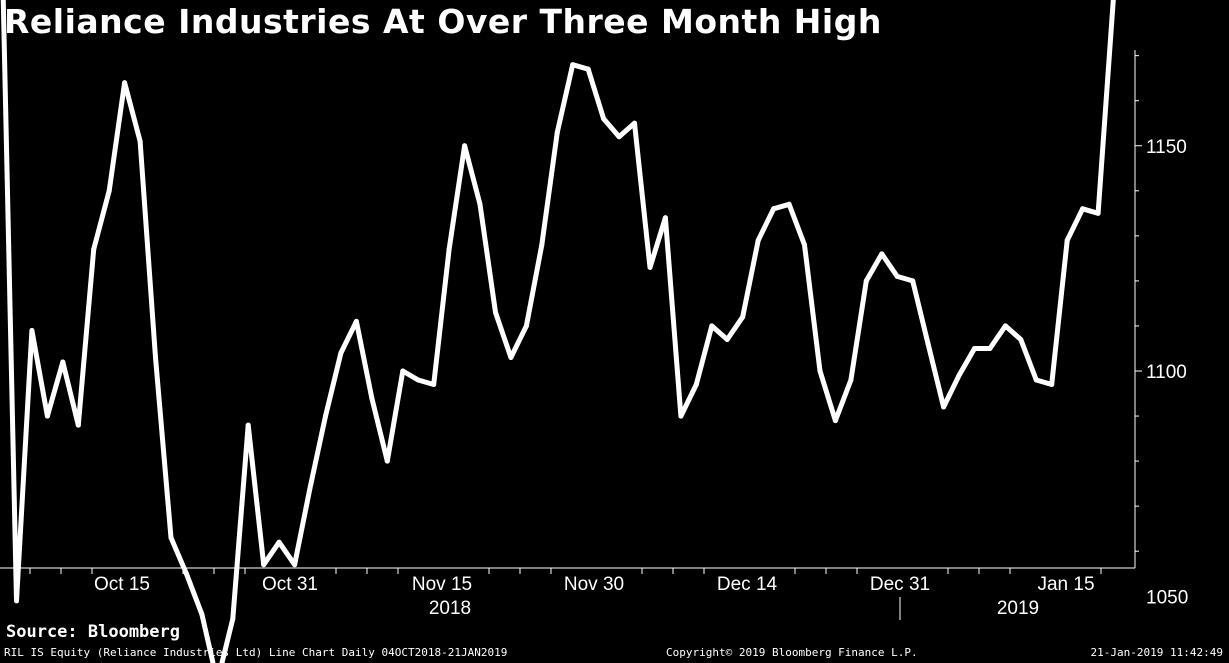  I want to click on x-tick-label: Nov 15, so click(442, 584).